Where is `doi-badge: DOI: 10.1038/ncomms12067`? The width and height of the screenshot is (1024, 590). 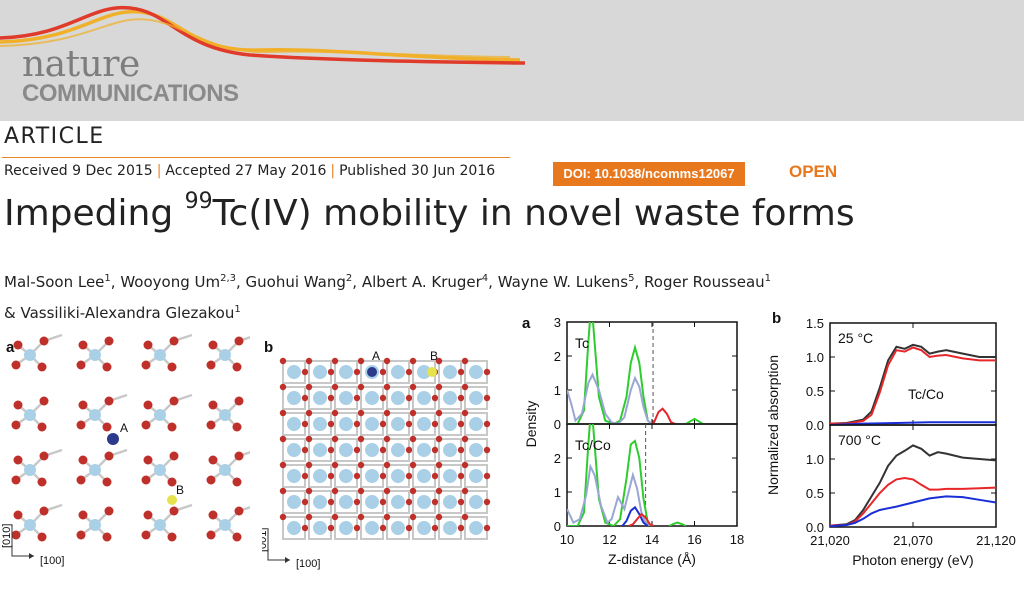 doi-badge: DOI: 10.1038/ncomms12067 is located at coordinates (649, 174).